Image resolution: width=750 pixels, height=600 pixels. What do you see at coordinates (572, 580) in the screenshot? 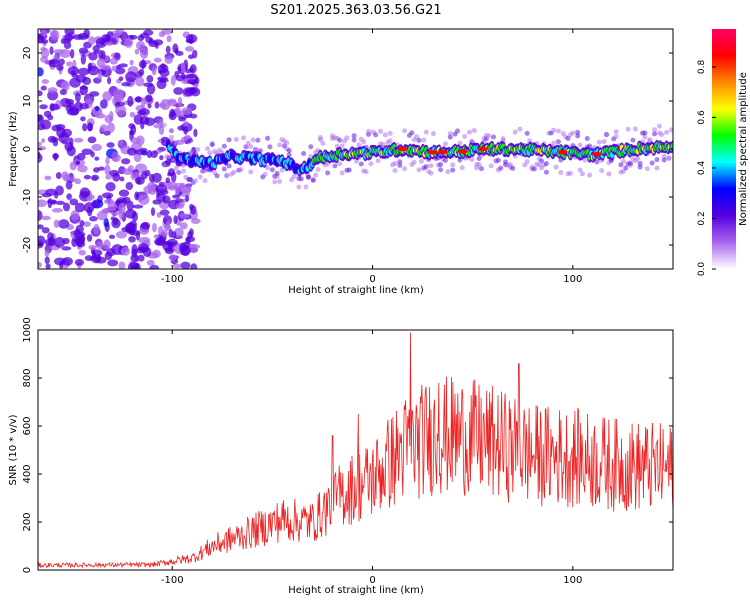
I see `x-tick-label: 100` at bounding box center [572, 580].